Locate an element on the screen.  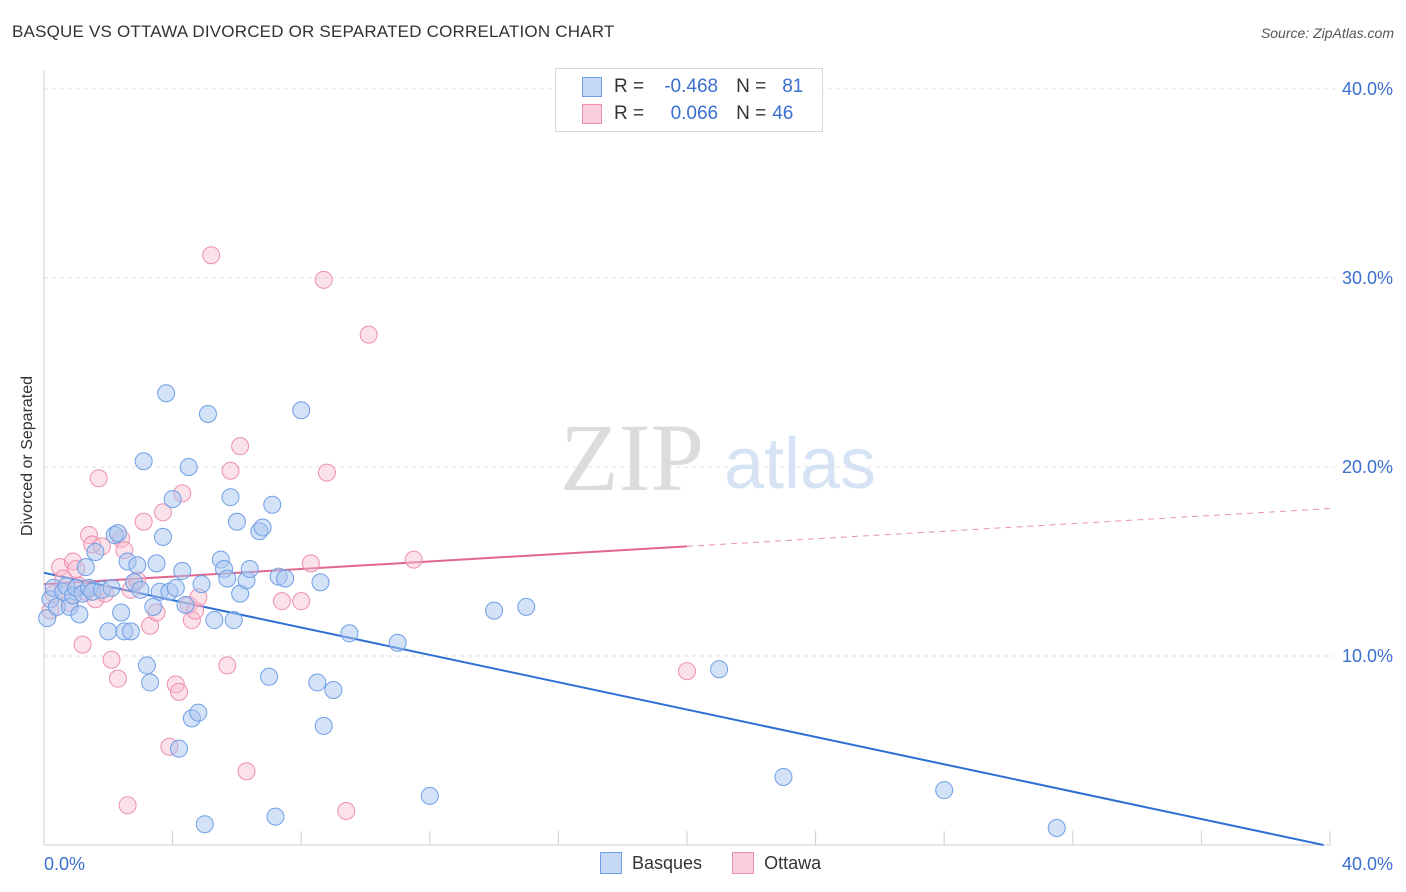
legend-item-ottawa: Ottawa is located at coordinates (776, 863).